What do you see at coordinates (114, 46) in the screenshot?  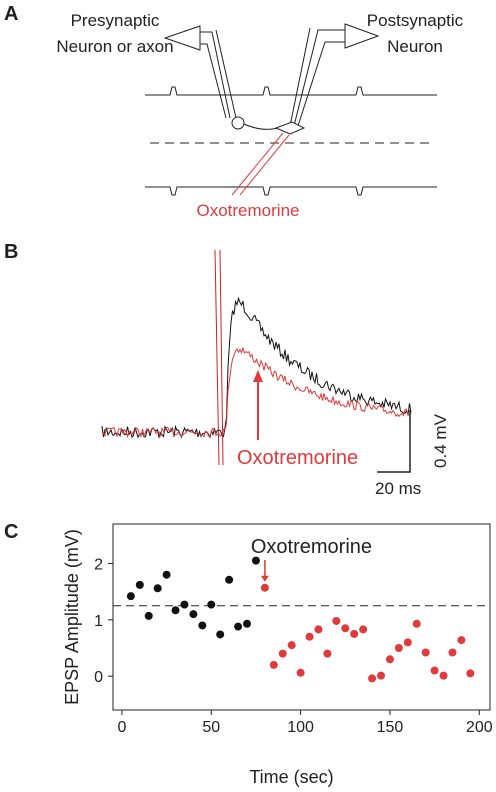 I see `pre-label: Neuron or axon` at bounding box center [114, 46].